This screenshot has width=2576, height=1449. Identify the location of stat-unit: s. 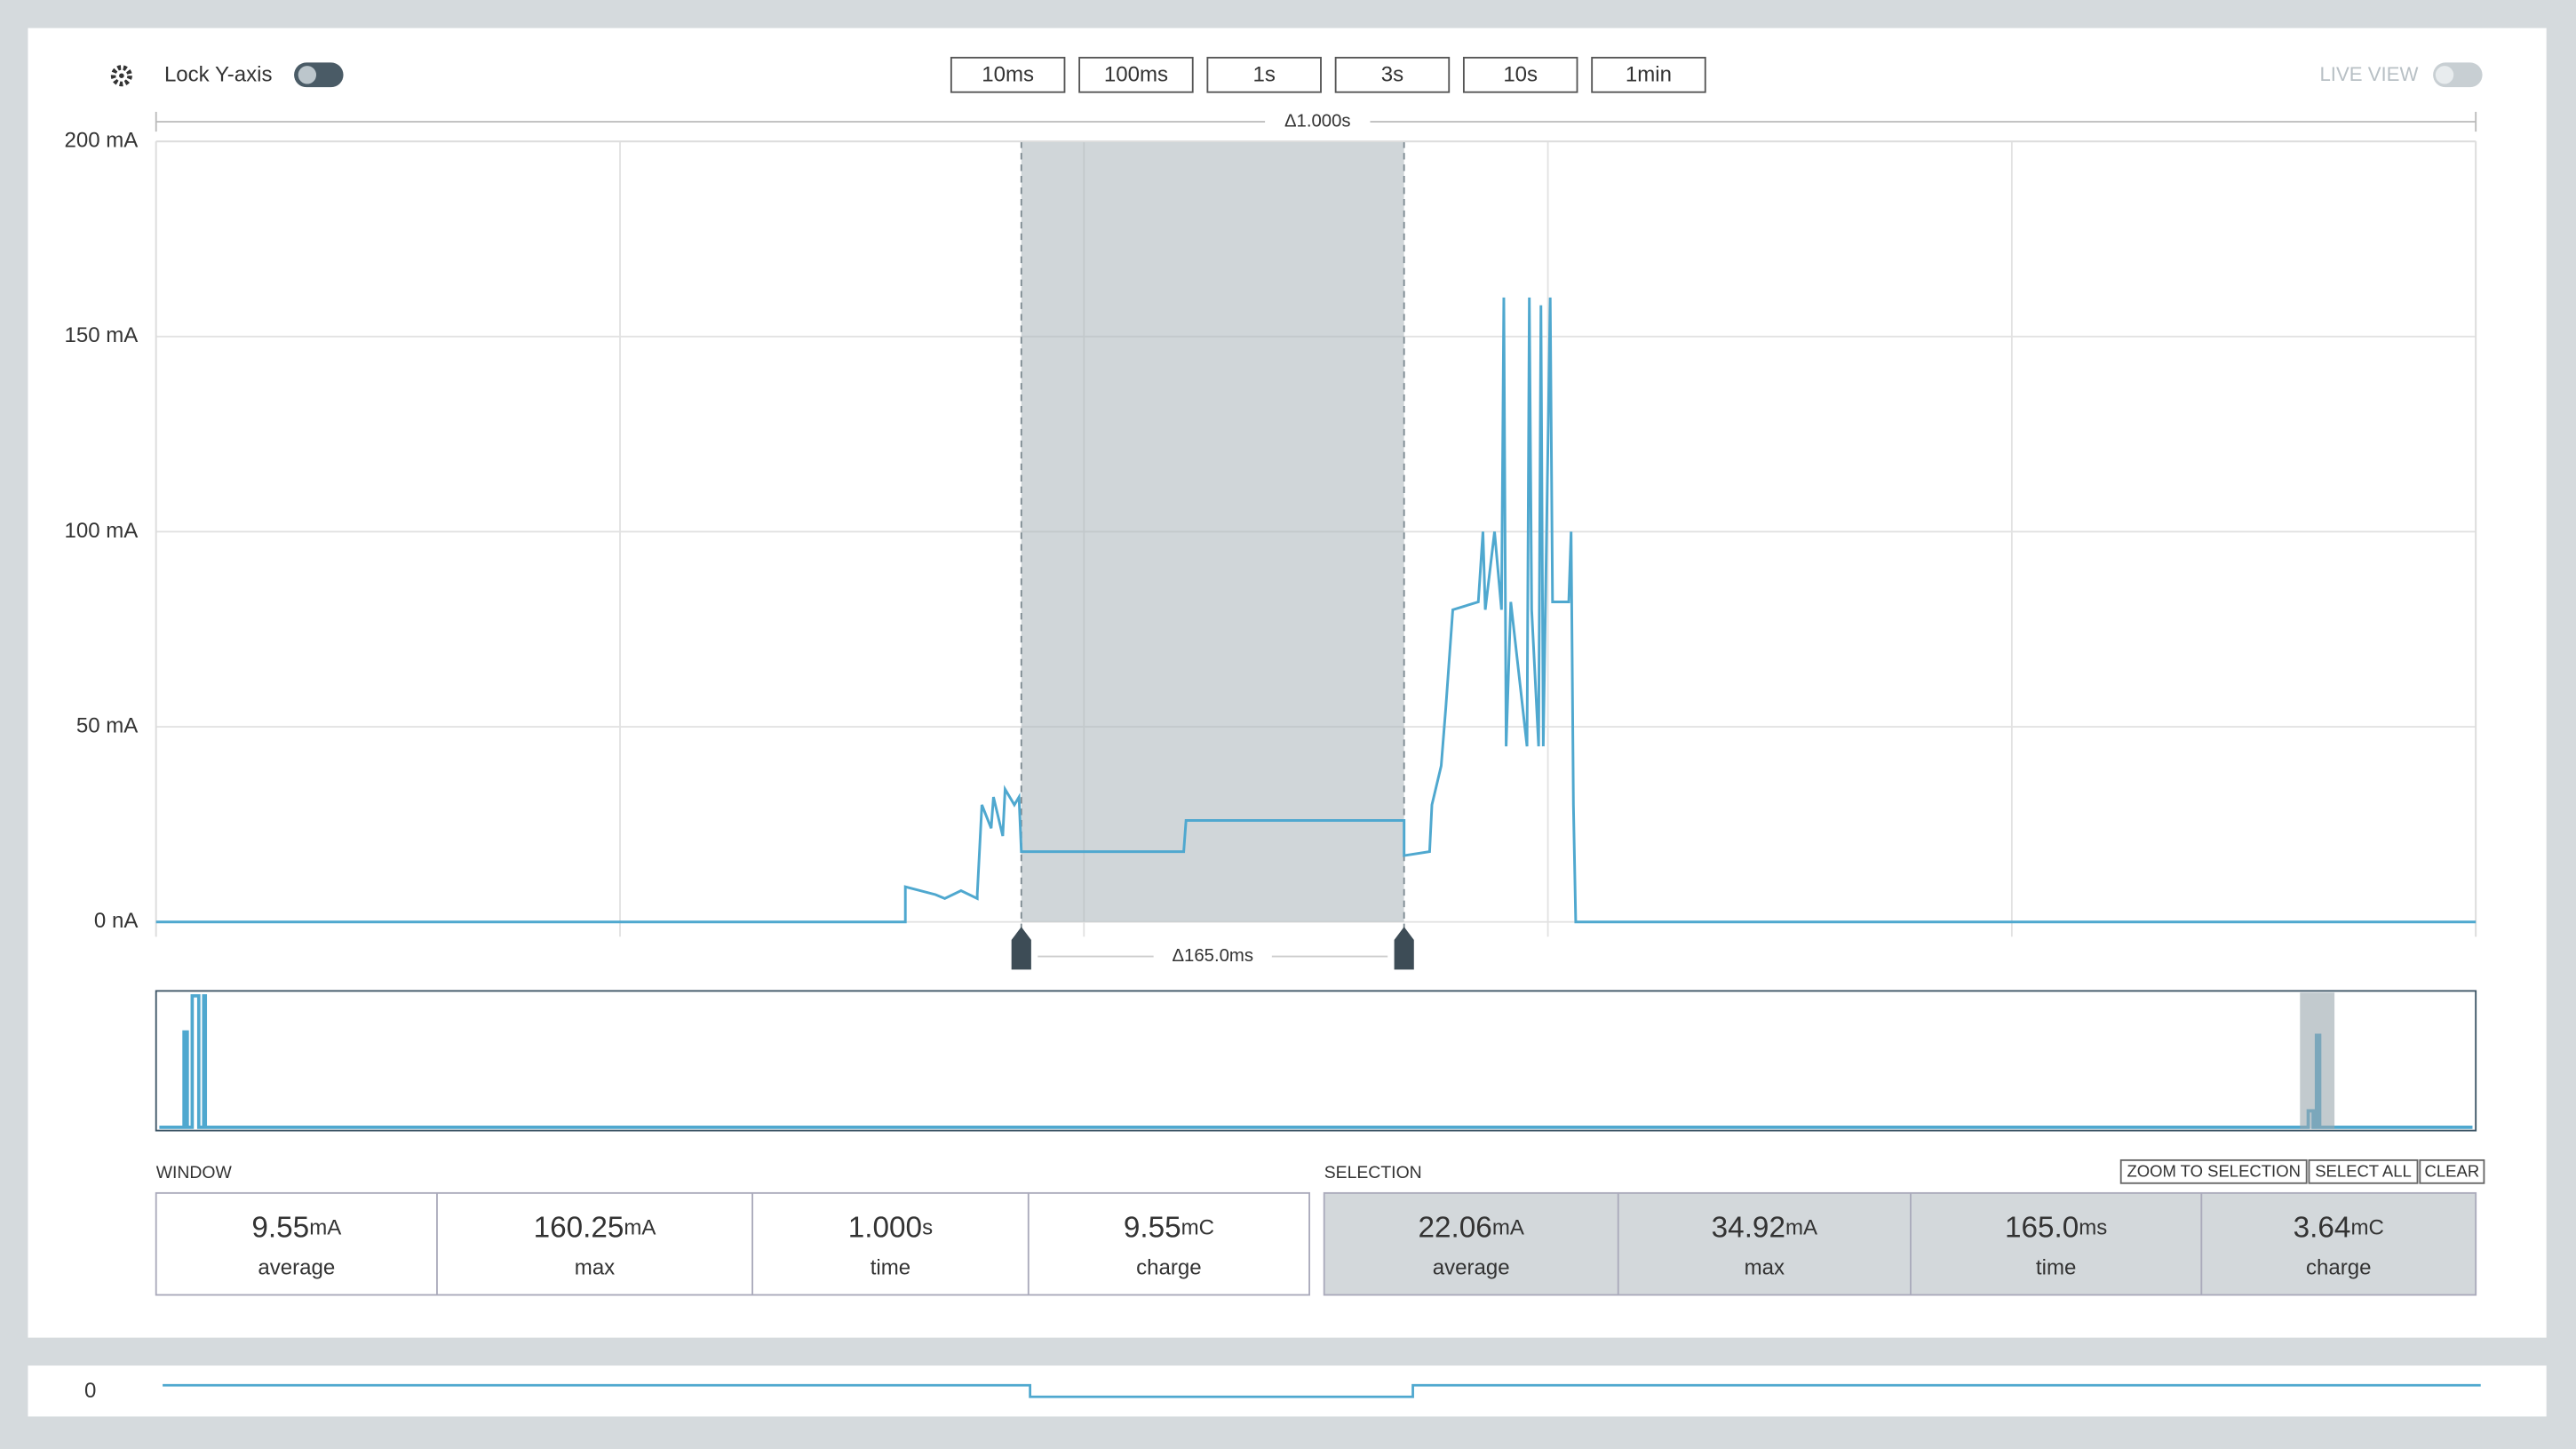
(927, 1228).